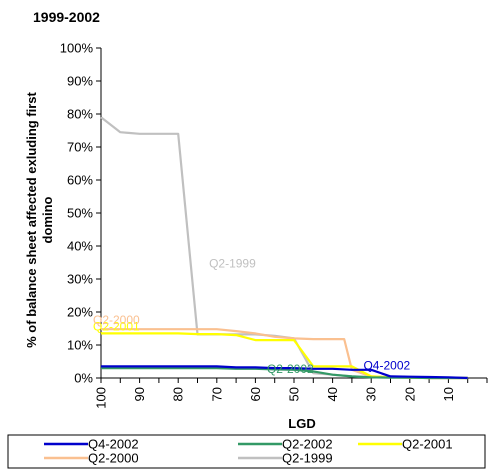 The height and width of the screenshot is (470, 493). Describe the element at coordinates (80, 312) in the screenshot. I see `y-tick-label: 20%` at that location.